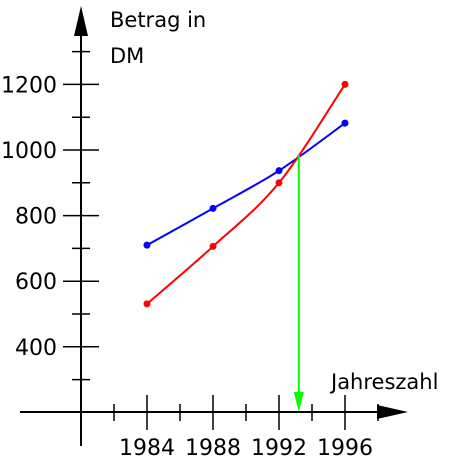 The height and width of the screenshot is (464, 461). I want to click on x-tick-label: 1992, so click(279, 448).